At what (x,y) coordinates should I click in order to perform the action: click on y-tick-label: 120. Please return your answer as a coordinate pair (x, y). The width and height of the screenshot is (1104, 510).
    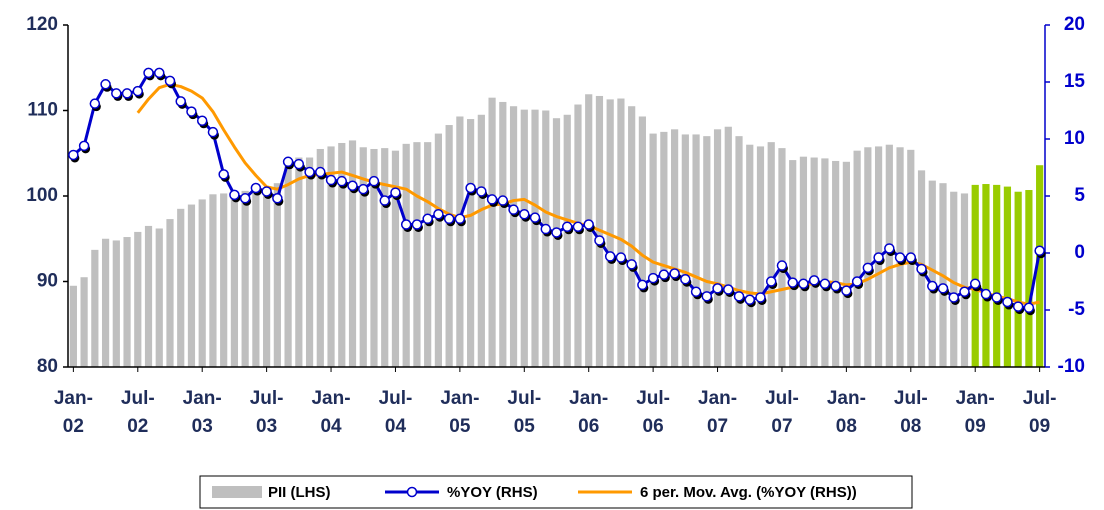
    Looking at the image, I should click on (42, 24).